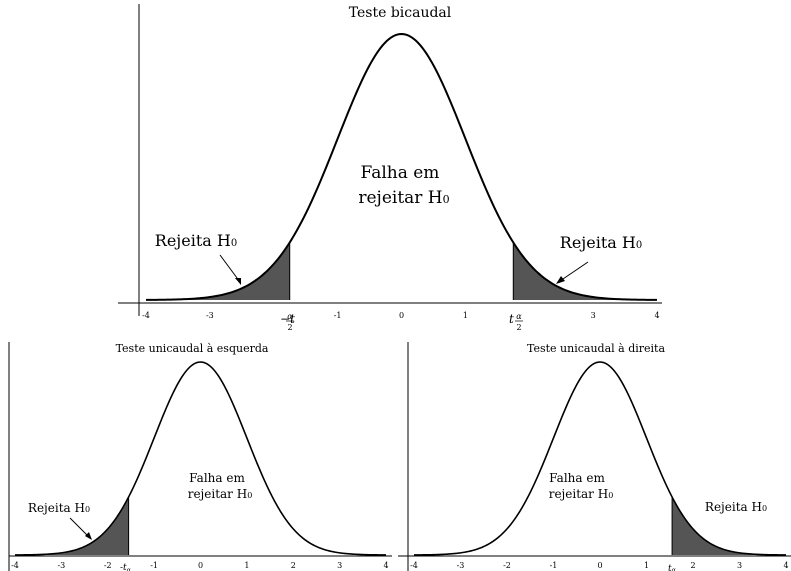 The height and width of the screenshot is (571, 791). Describe the element at coordinates (192, 348) in the screenshot. I see `chart-title: Teste unicaudal à esquerda` at that location.